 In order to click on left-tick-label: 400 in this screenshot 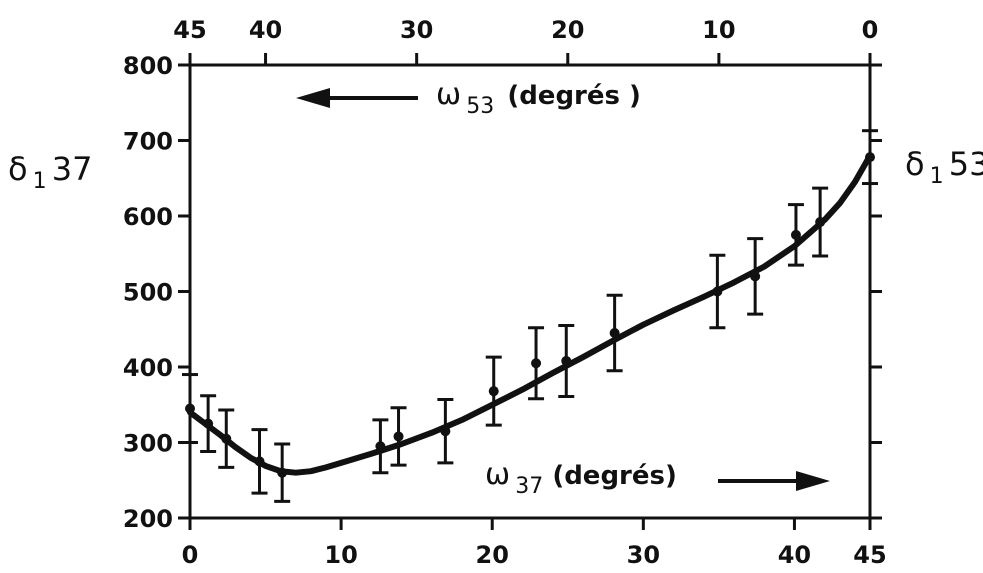, I will do `click(148, 368)`.